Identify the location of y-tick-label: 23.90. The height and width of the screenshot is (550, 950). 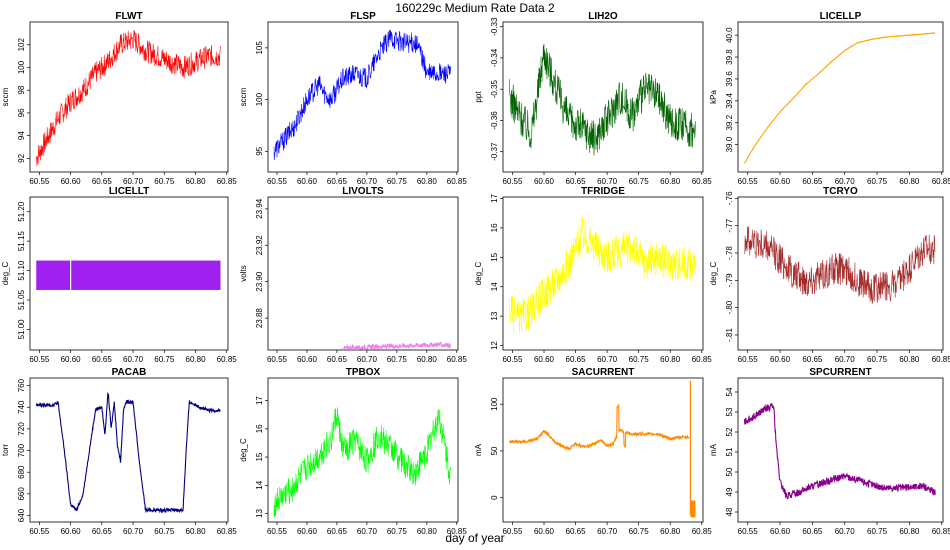
(259, 281).